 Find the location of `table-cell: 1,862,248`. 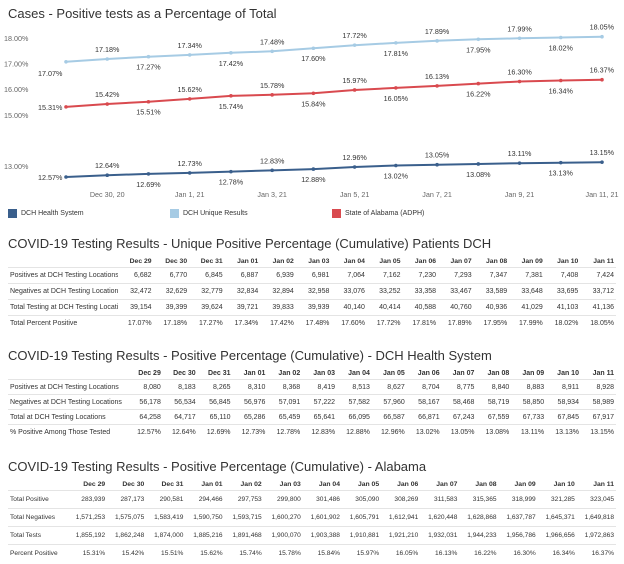

table-cell: 1,862,248 is located at coordinates (127, 535).